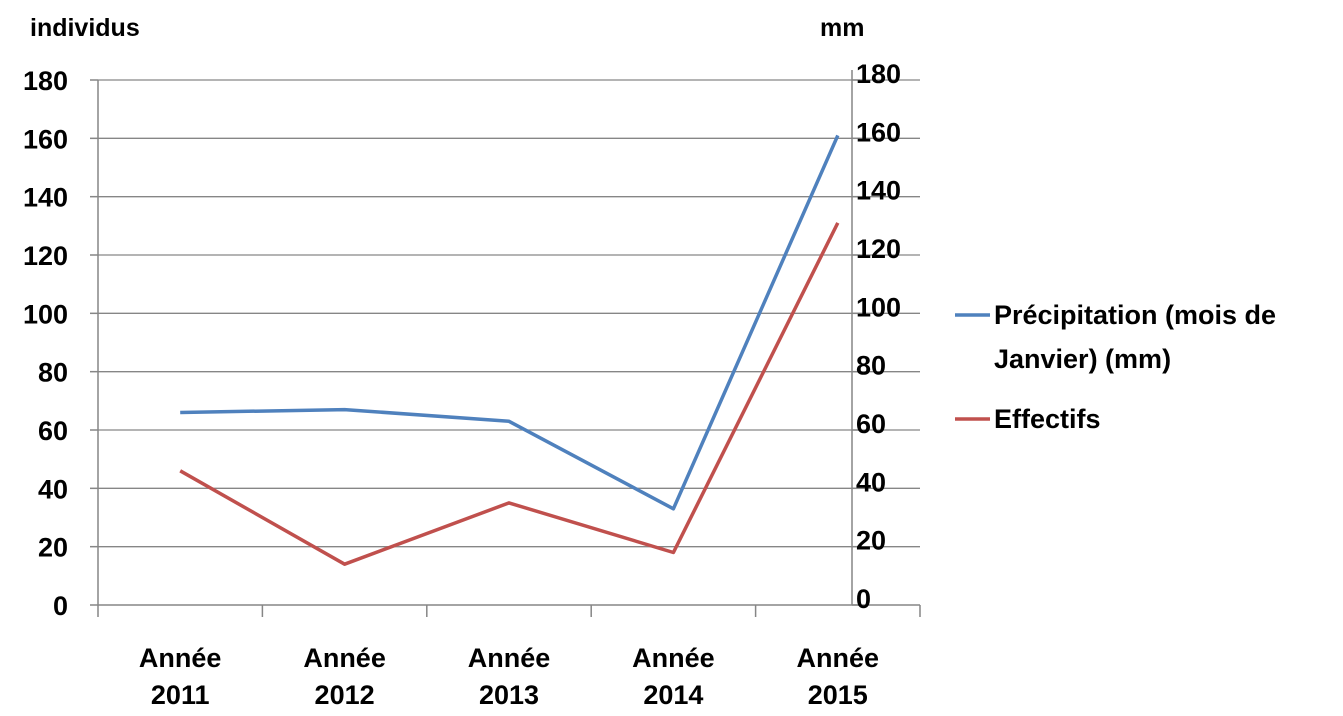  What do you see at coordinates (878, 336) in the screenshot?
I see `right-axis-ticks: 0 20 40 60 80 100 120 140 160 180` at bounding box center [878, 336].